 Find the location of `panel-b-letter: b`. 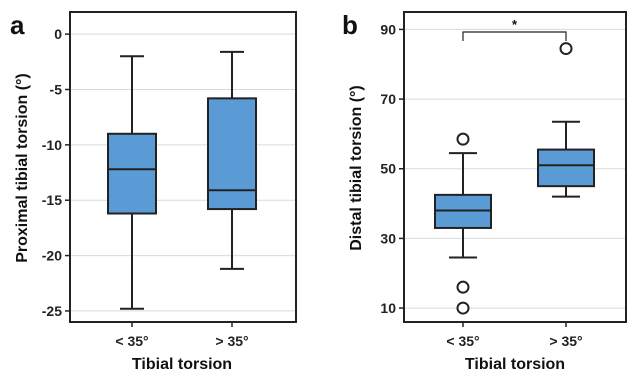

panel-b-letter: b is located at coordinates (350, 25).